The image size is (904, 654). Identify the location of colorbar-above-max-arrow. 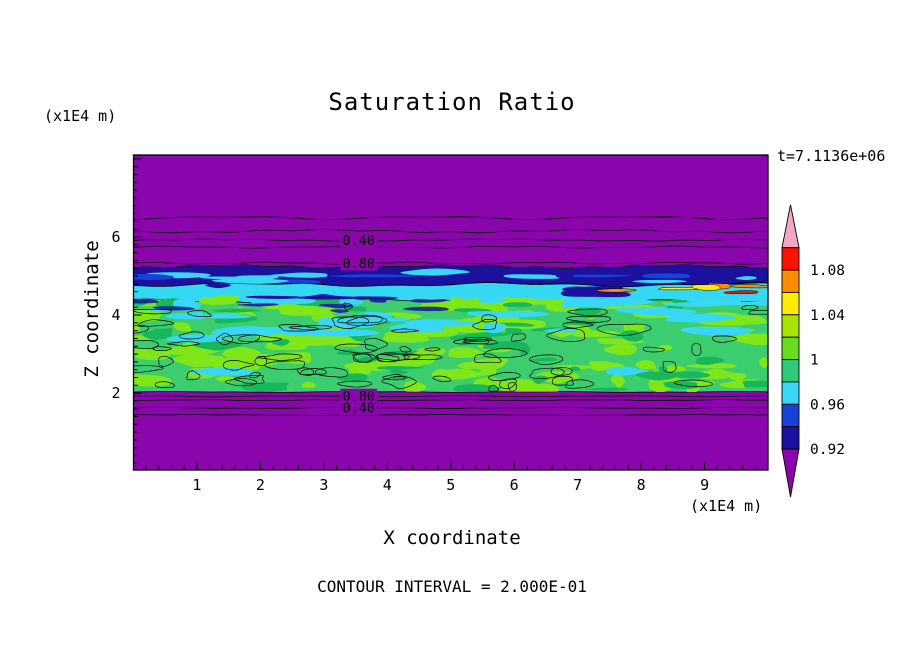
(790, 226).